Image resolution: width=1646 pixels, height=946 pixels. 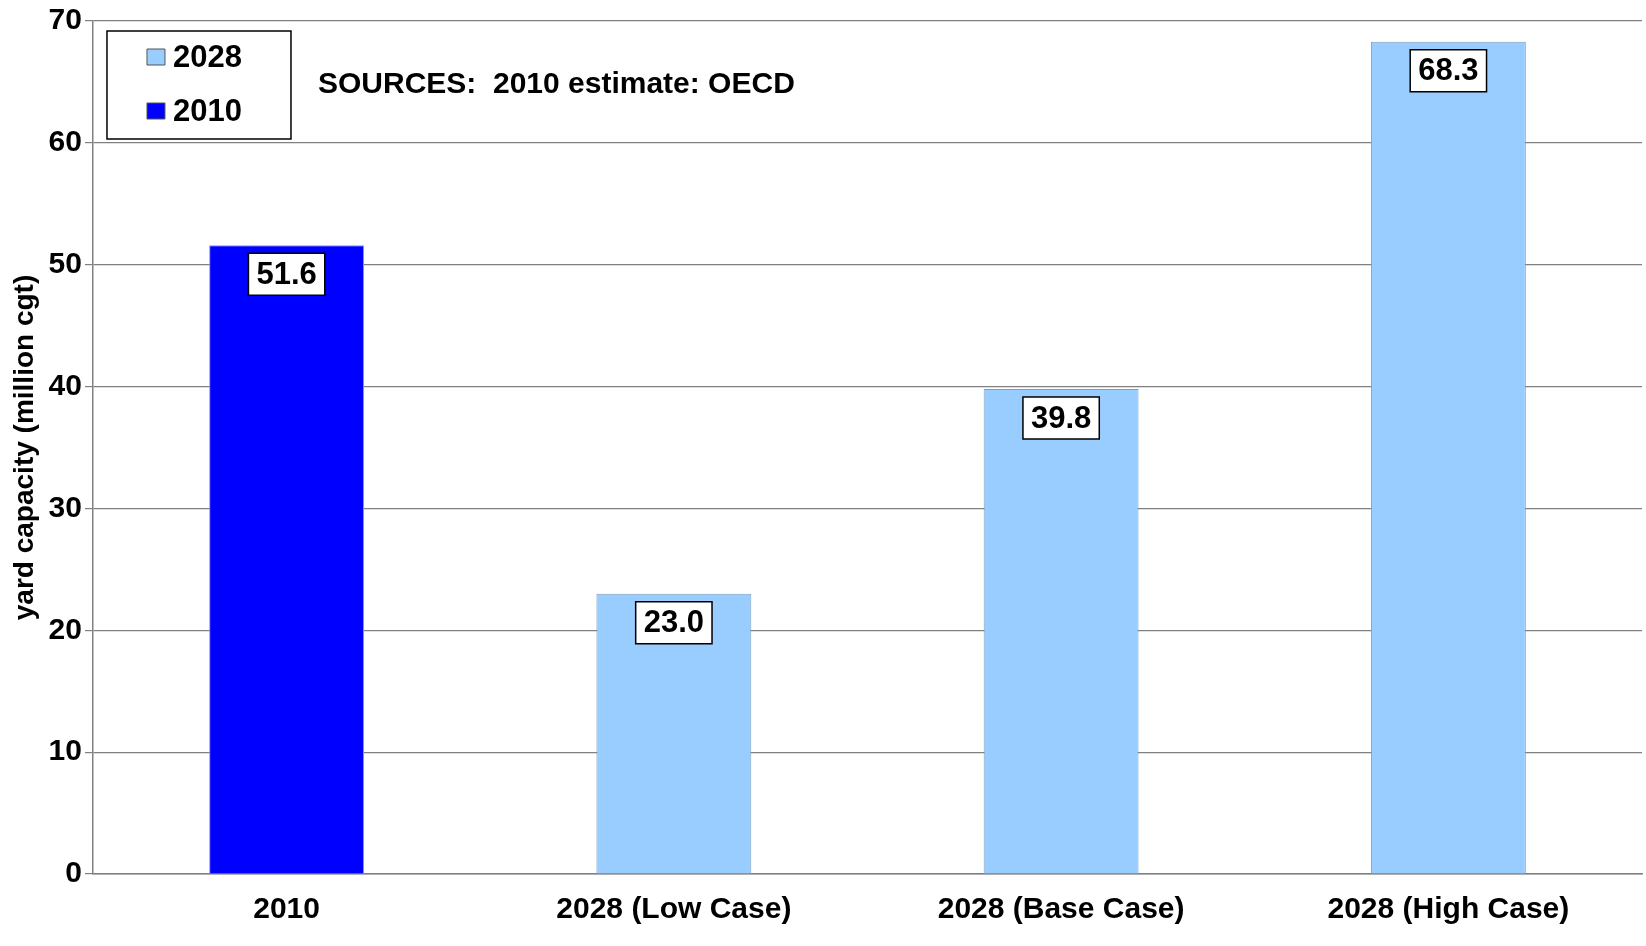 What do you see at coordinates (65, 384) in the screenshot?
I see `y-tick-label: 40` at bounding box center [65, 384].